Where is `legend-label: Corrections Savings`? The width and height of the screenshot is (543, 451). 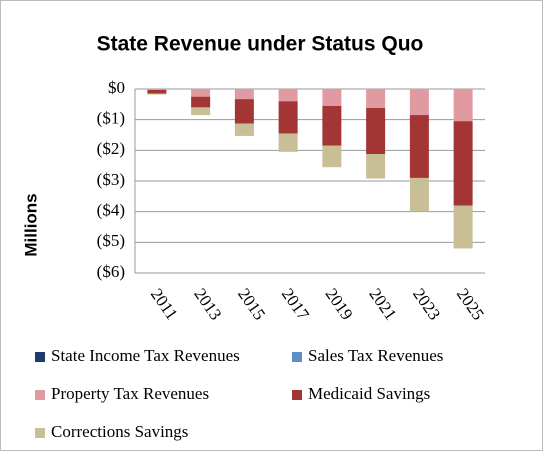
legend-label: Corrections Savings is located at coordinates (119, 431).